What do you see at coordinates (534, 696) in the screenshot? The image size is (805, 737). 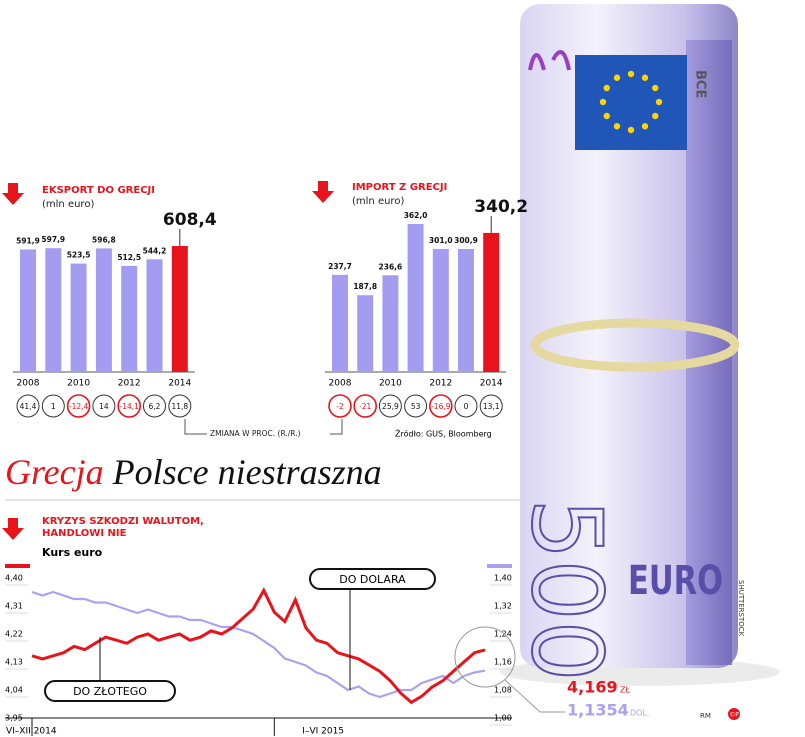 I see `callout-line` at bounding box center [534, 696].